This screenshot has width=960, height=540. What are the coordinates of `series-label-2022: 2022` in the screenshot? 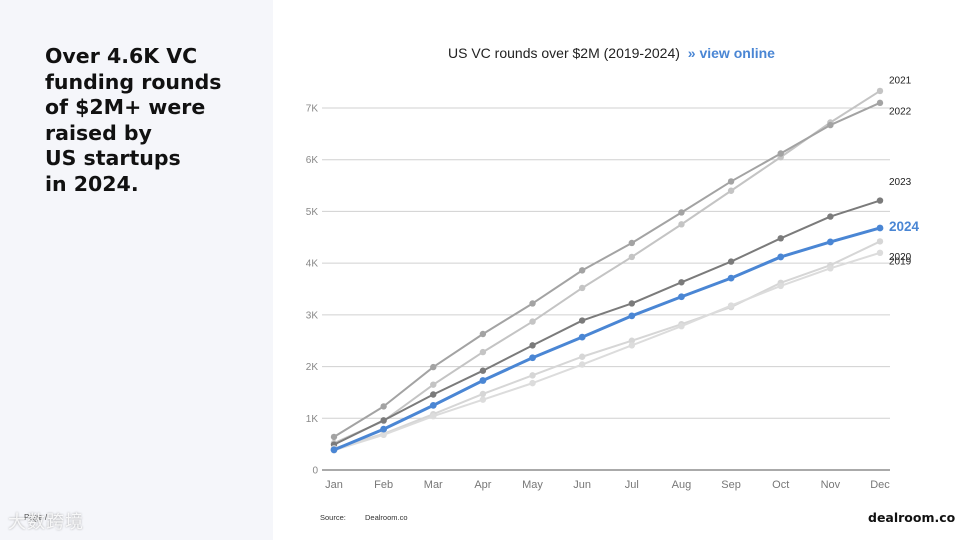 It's located at (900, 111).